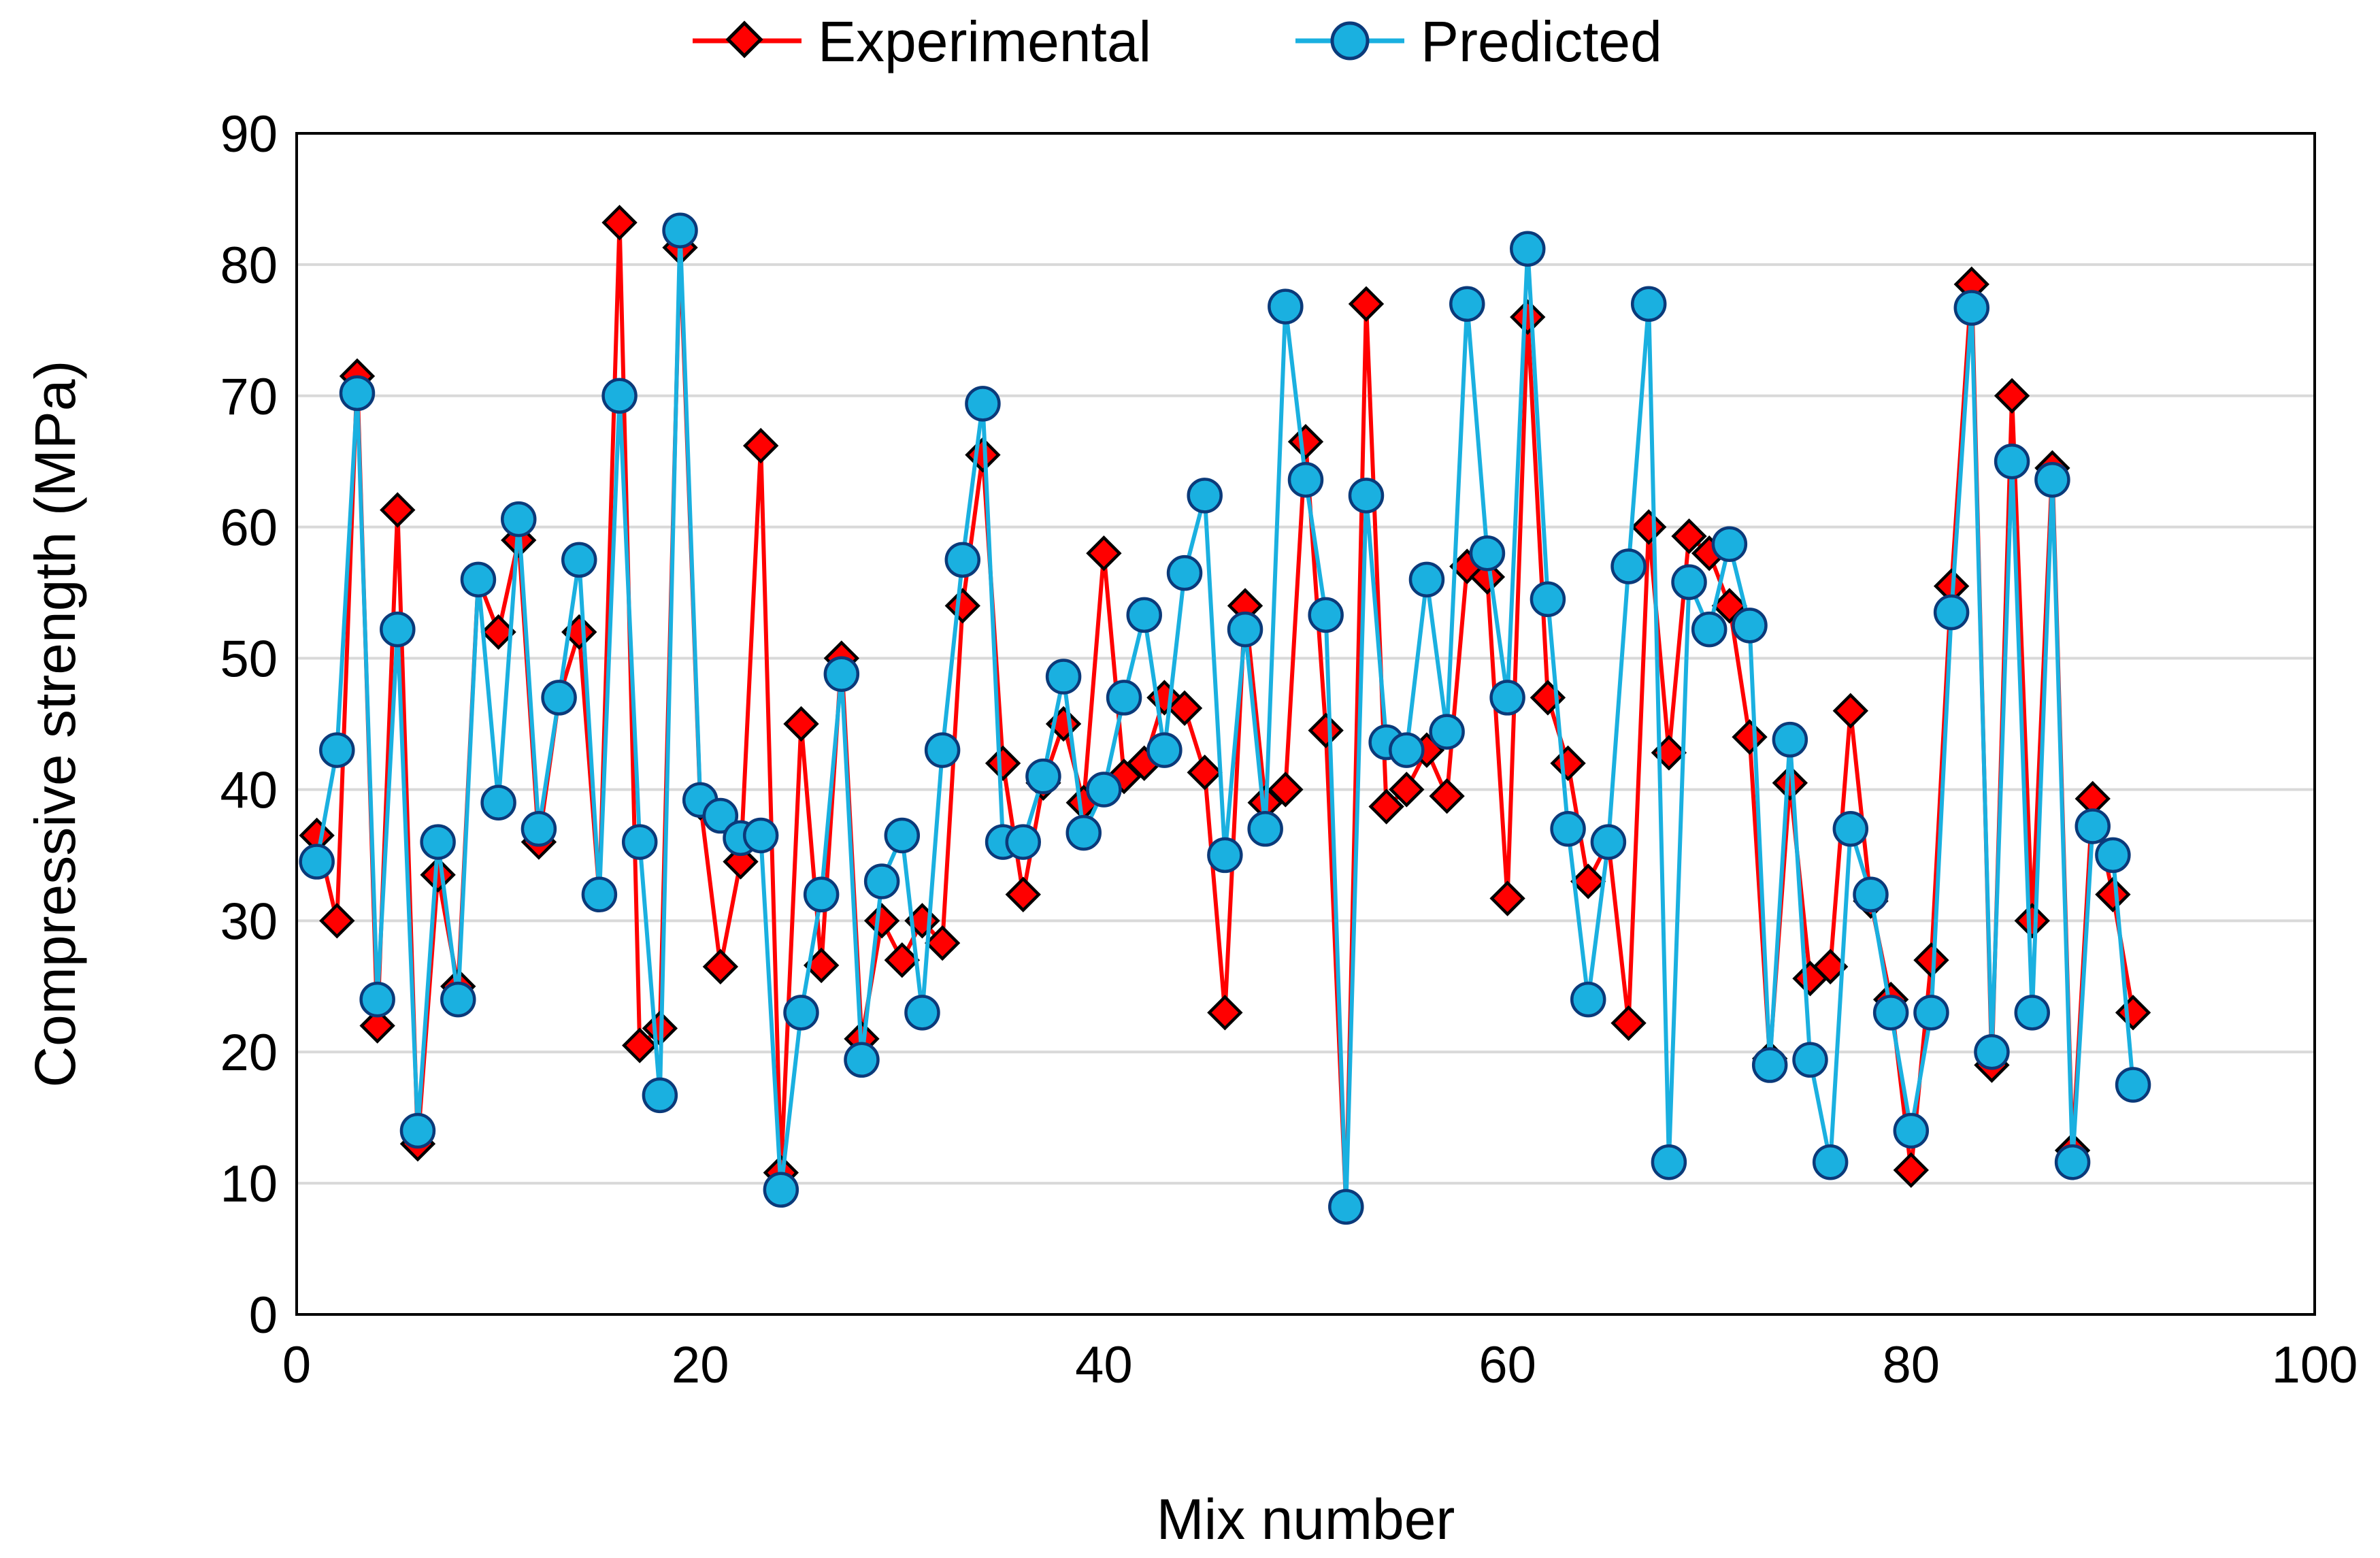  I want to click on x-tick-label-40: 40, so click(1104, 1365).